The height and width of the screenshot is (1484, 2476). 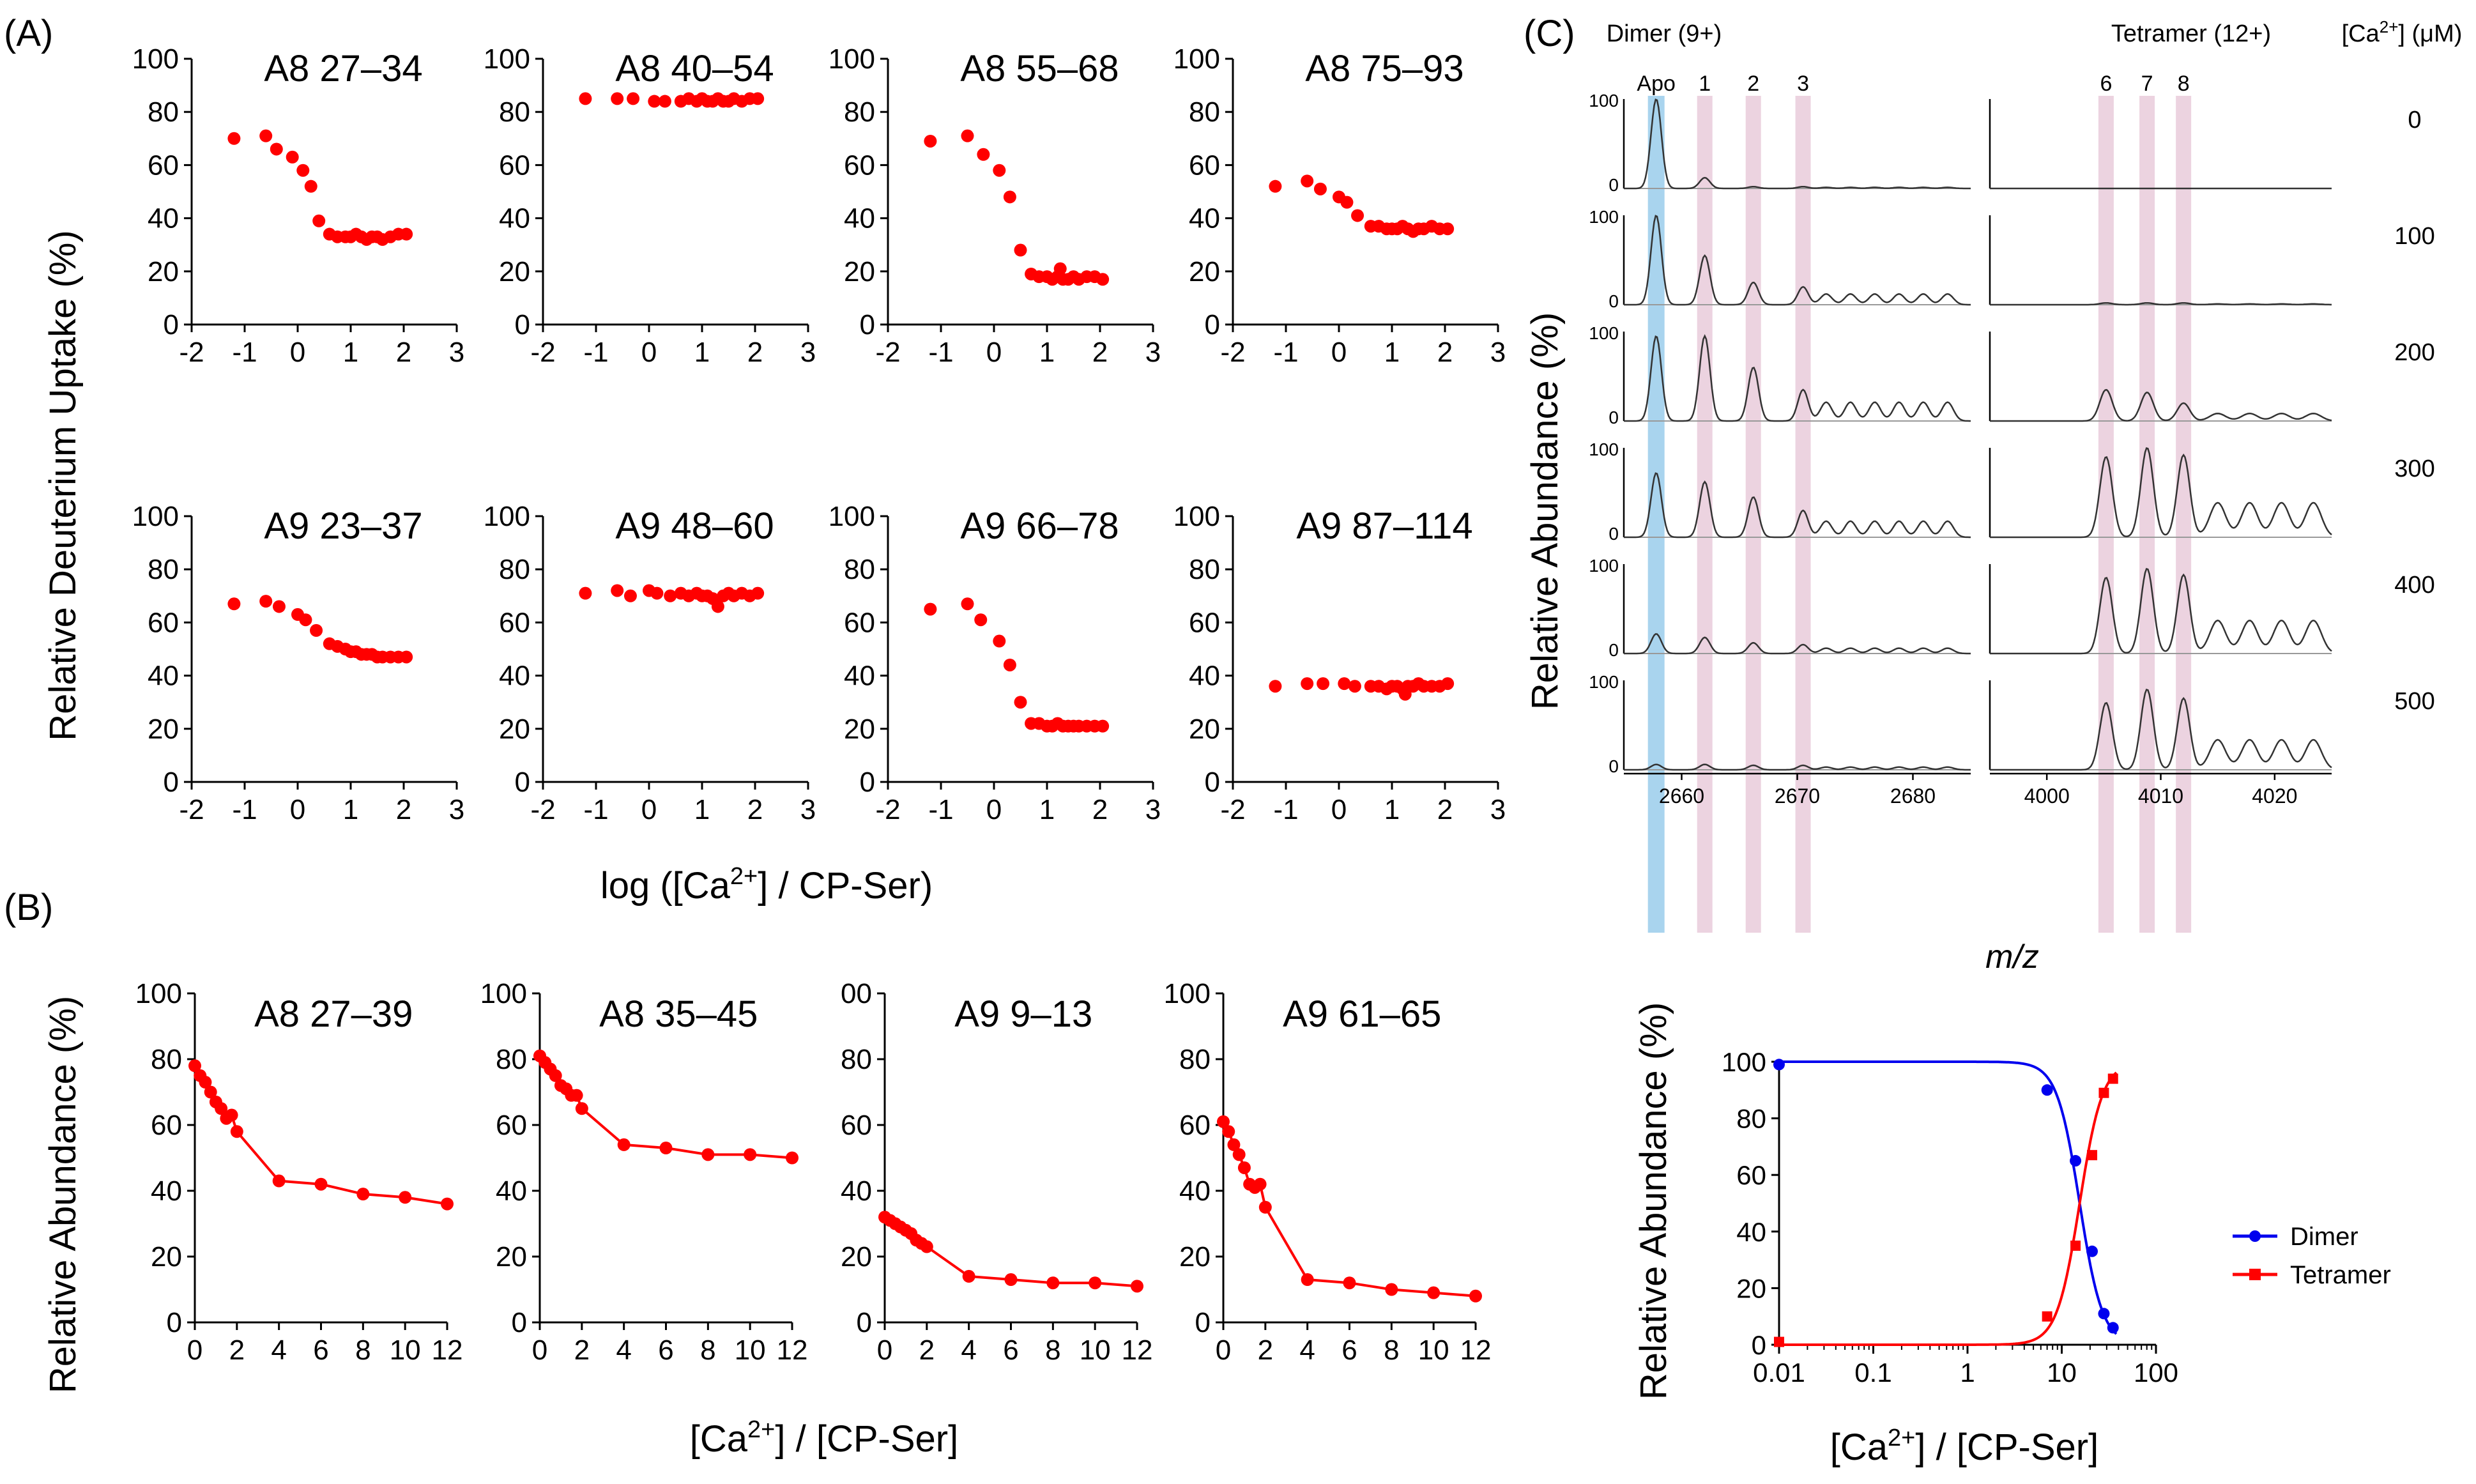 What do you see at coordinates (2255, 1274) in the screenshot?
I see `legend-tetramer-marker` at bounding box center [2255, 1274].